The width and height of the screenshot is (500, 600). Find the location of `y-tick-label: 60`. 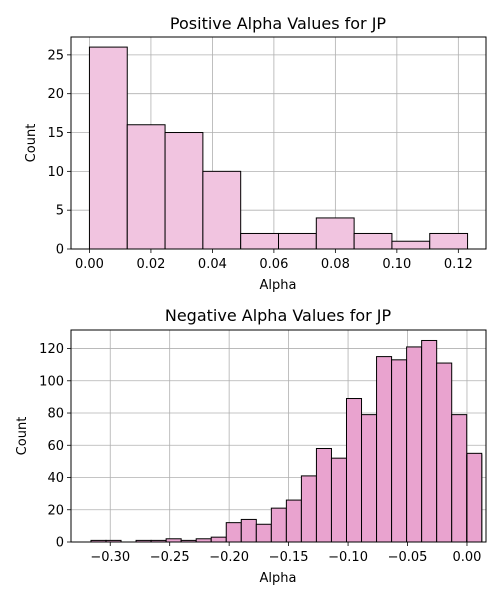

y-tick-label: 60 is located at coordinates (55, 446).